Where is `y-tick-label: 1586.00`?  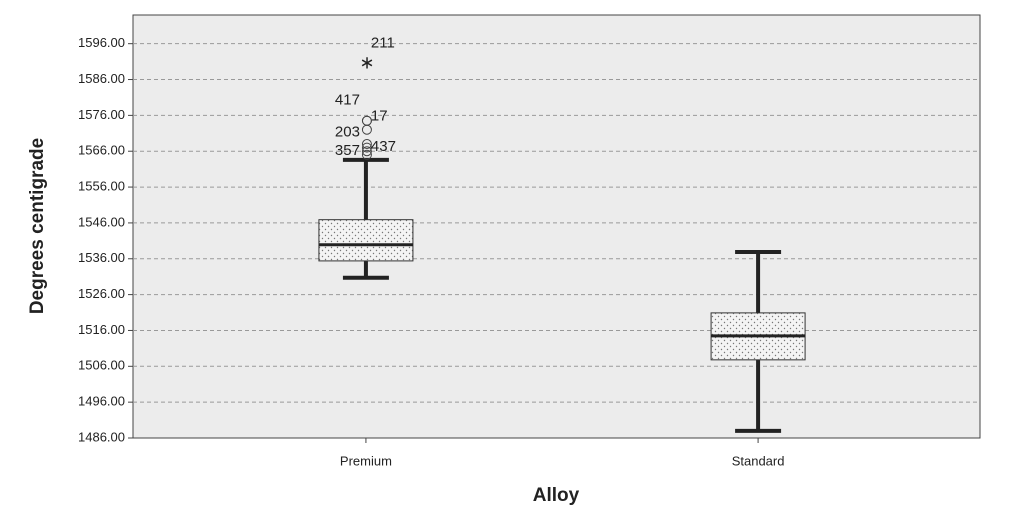 y-tick-label: 1586.00 is located at coordinates (101, 78).